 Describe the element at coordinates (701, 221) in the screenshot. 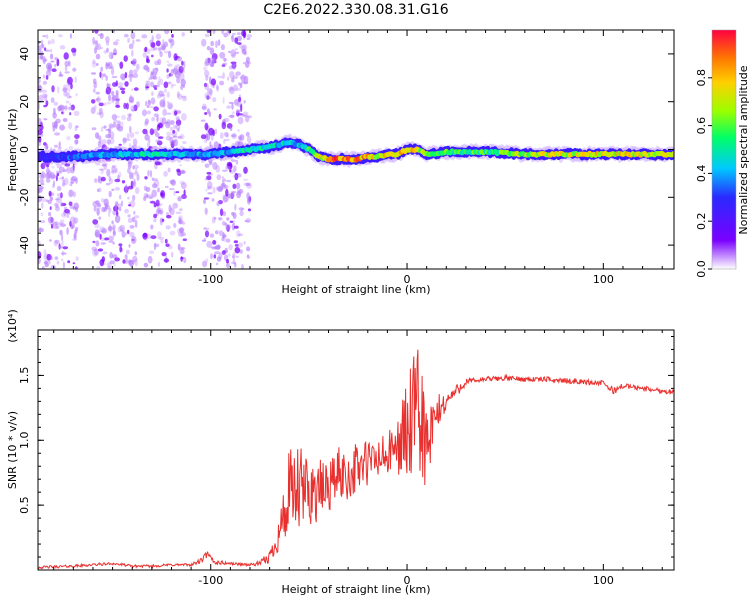

I see `colorbar-tick-label: 0.2` at that location.